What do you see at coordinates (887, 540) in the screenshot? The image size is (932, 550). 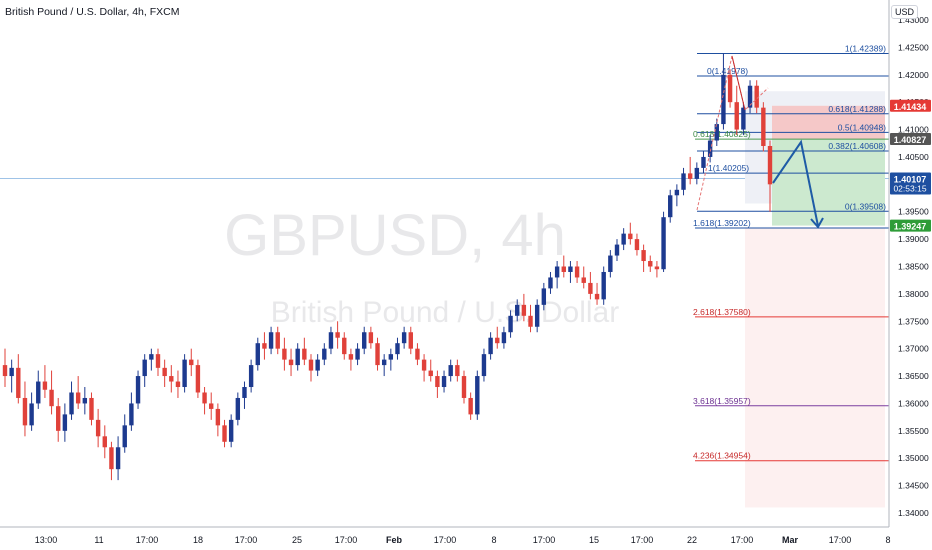 I see `time-tick-label: 8` at bounding box center [887, 540].